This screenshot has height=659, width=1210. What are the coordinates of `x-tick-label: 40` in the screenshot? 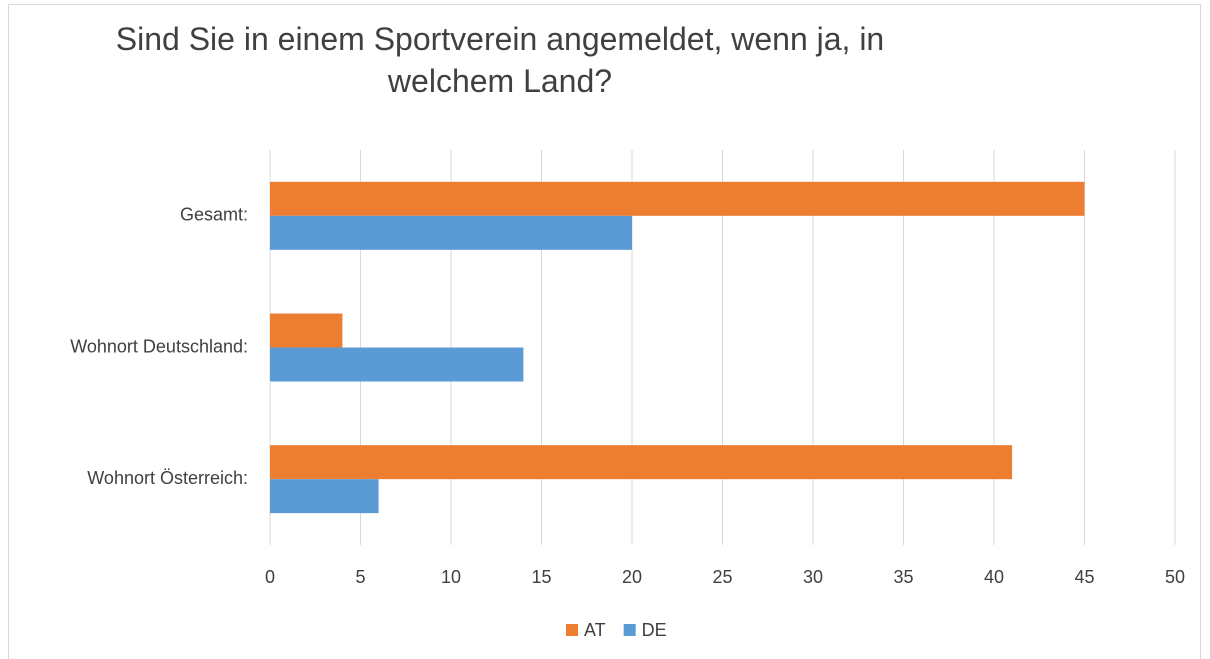 It's located at (994, 577).